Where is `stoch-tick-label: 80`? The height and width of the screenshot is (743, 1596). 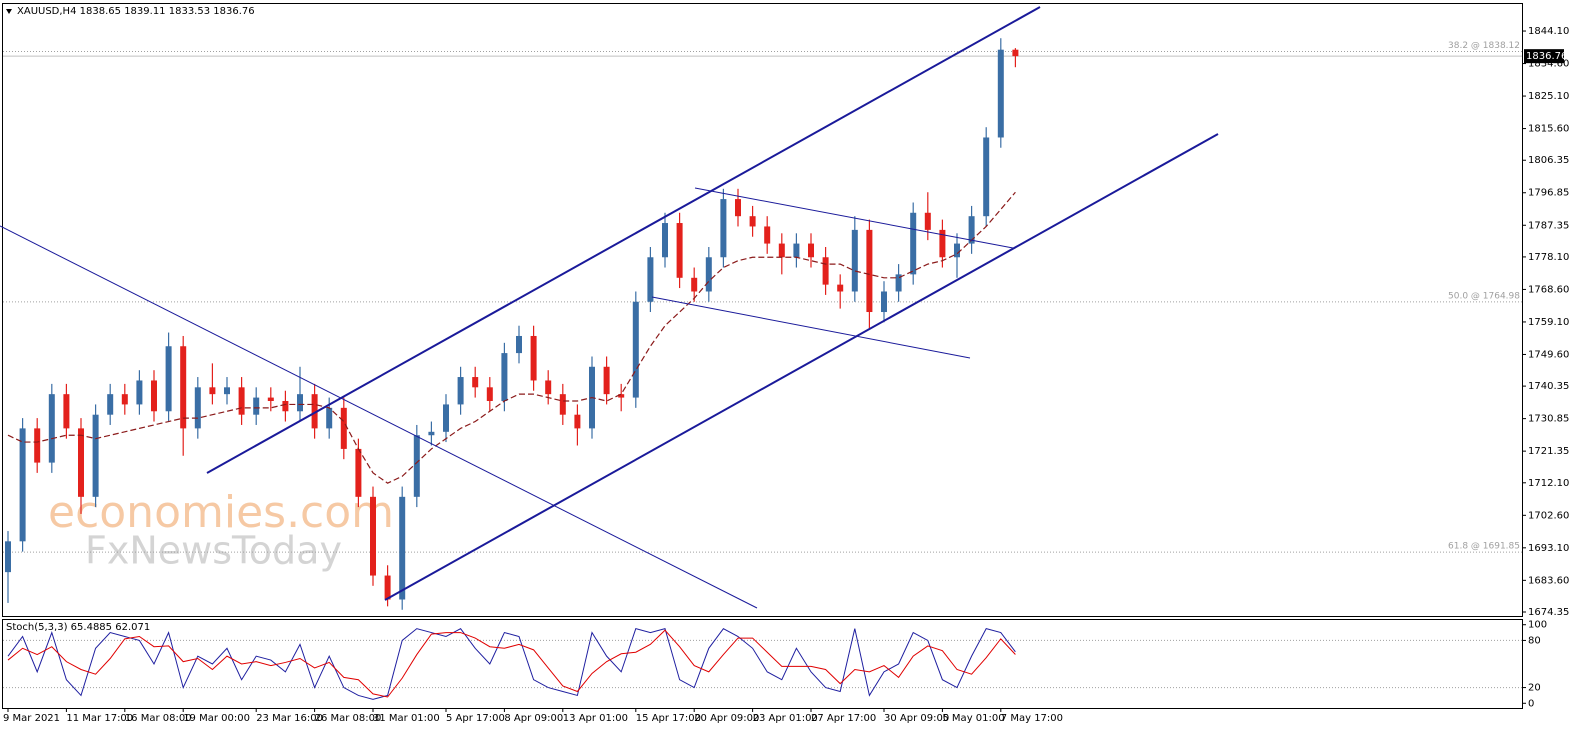
stoch-tick-label: 80 is located at coordinates (1534, 640).